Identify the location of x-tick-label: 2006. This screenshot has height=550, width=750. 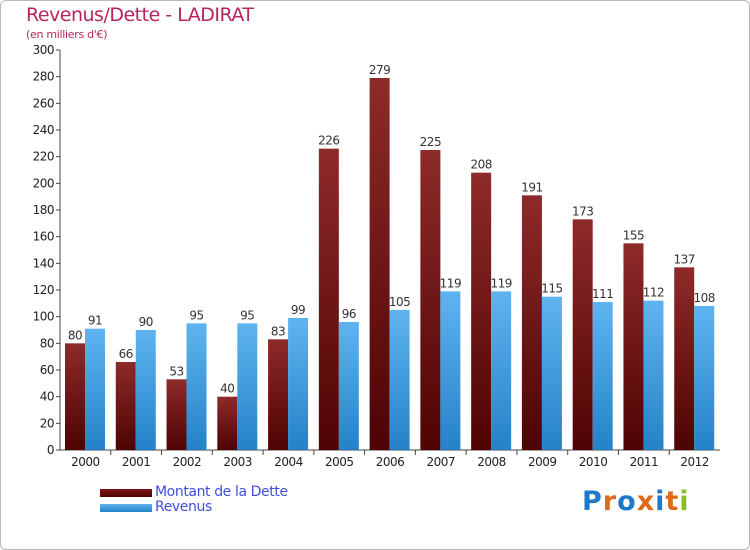
(390, 462).